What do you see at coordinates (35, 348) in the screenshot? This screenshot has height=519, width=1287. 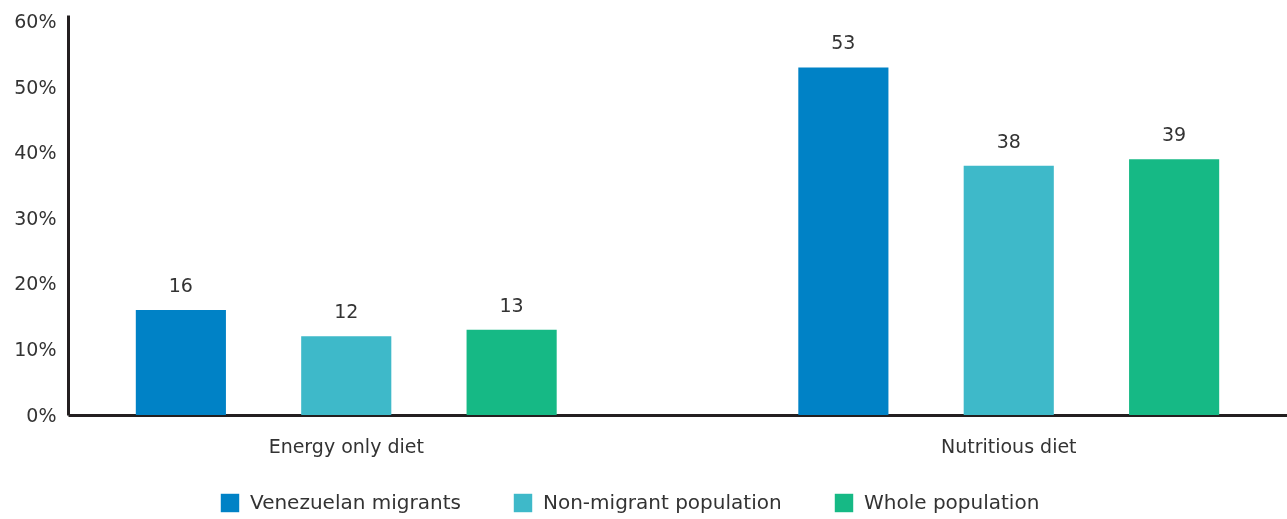 I see `y-tick-label: 10%` at bounding box center [35, 348].